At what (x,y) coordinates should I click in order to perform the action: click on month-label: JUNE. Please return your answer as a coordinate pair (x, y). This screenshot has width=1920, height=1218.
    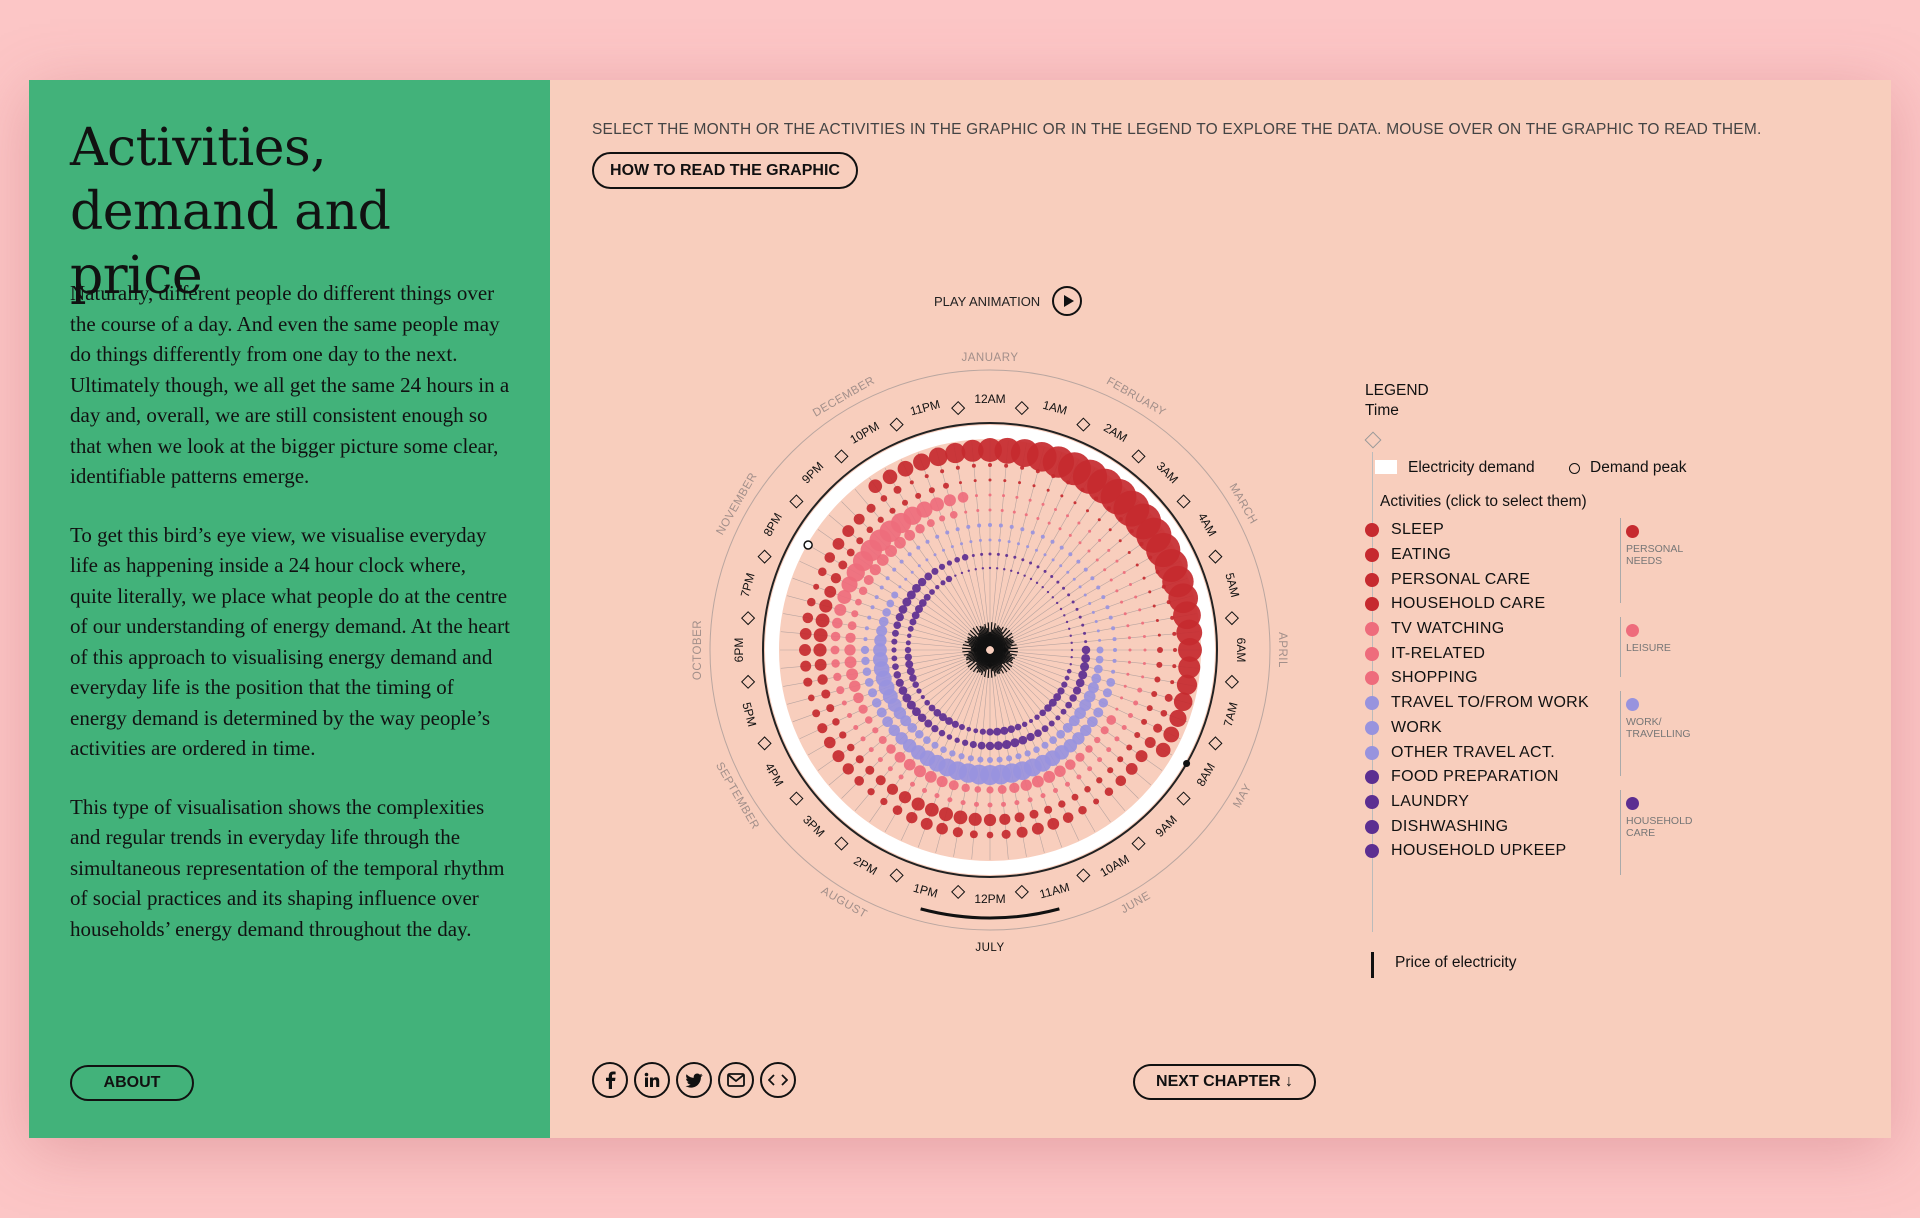
    Looking at the image, I should click on (1136, 903).